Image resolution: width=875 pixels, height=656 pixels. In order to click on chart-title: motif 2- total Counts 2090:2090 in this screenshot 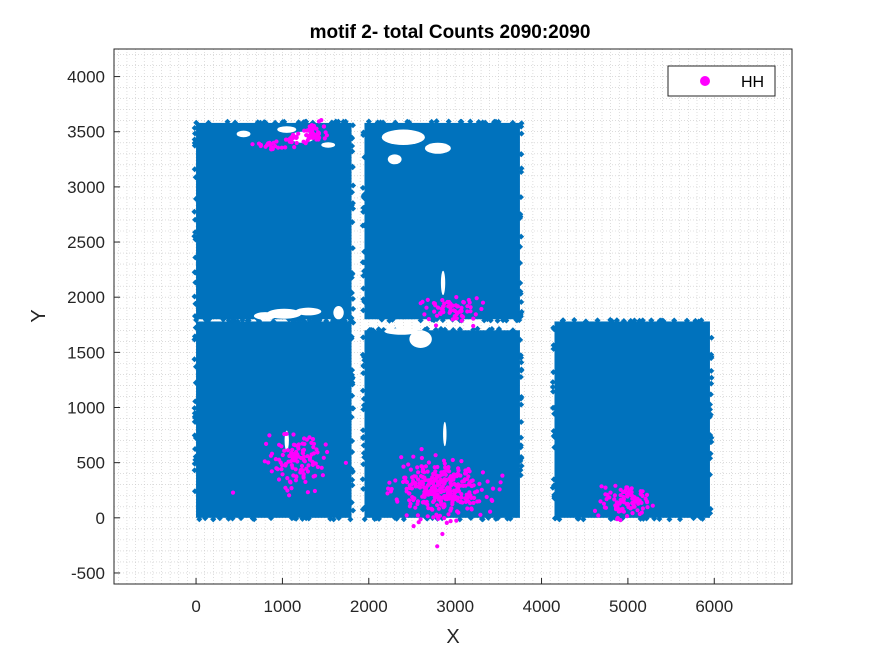, I will do `click(450, 32)`.